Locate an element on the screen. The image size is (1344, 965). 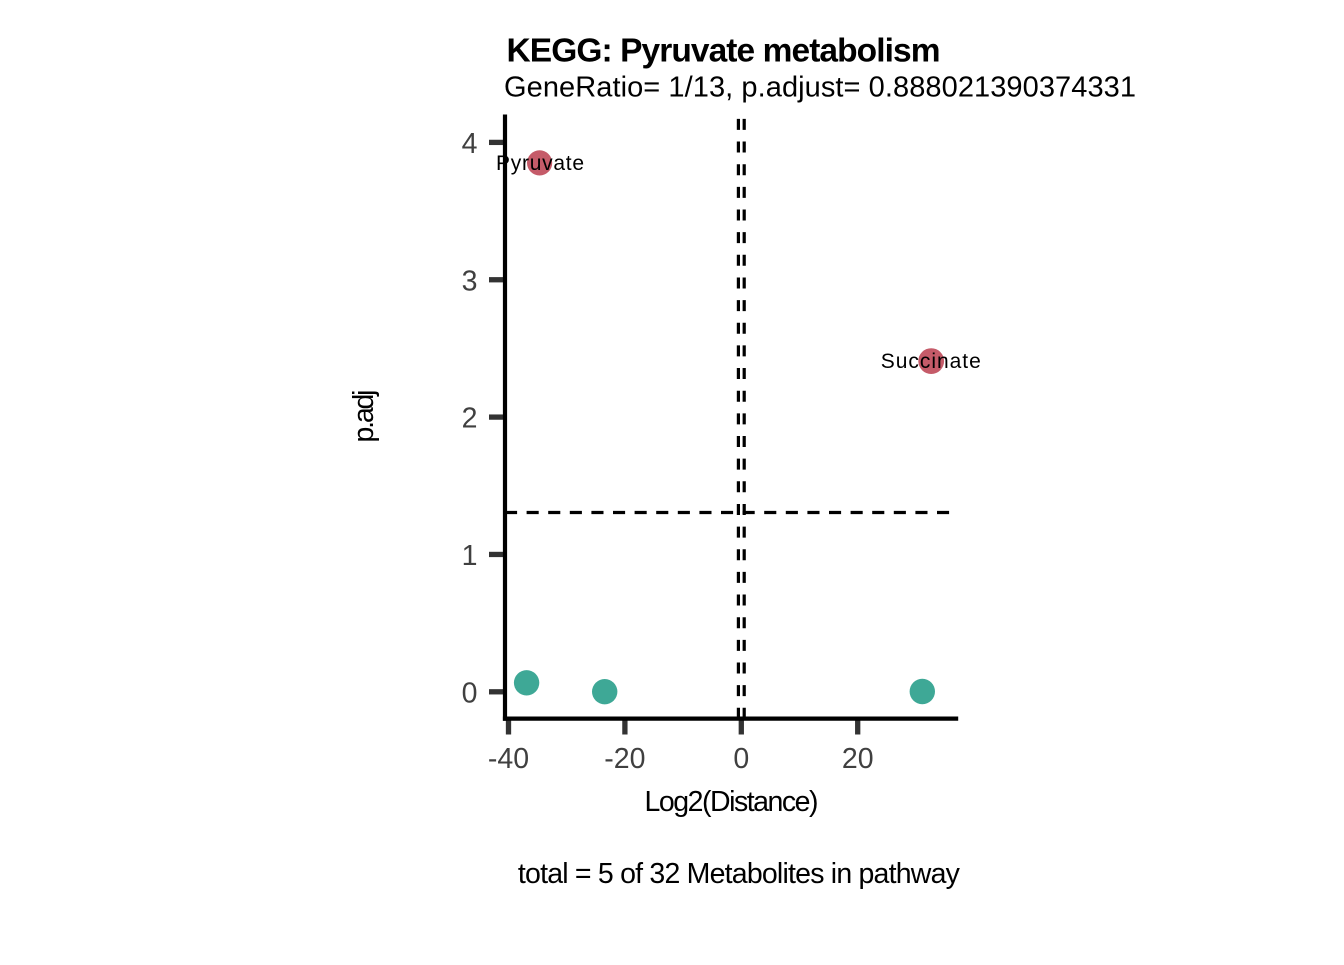
svg-text: Log2(Distance) is located at coordinates (732, 802).